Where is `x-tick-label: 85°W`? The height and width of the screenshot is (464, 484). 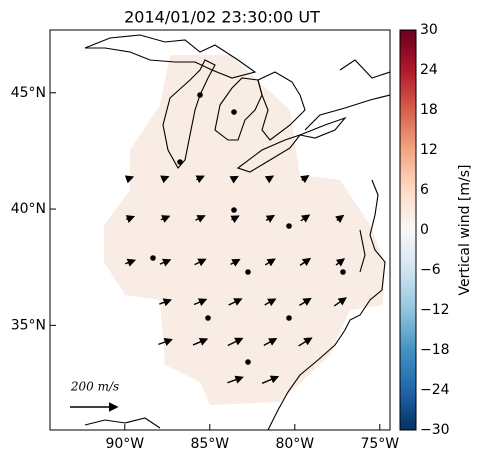 x-tick-label: 85°W is located at coordinates (209, 444).